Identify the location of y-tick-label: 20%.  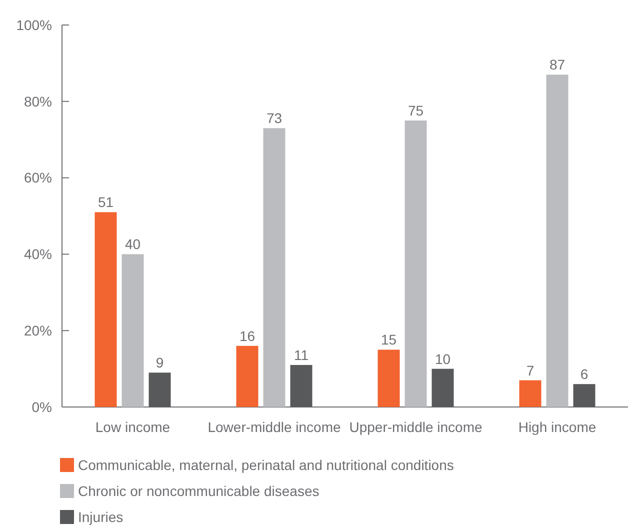
(38, 330).